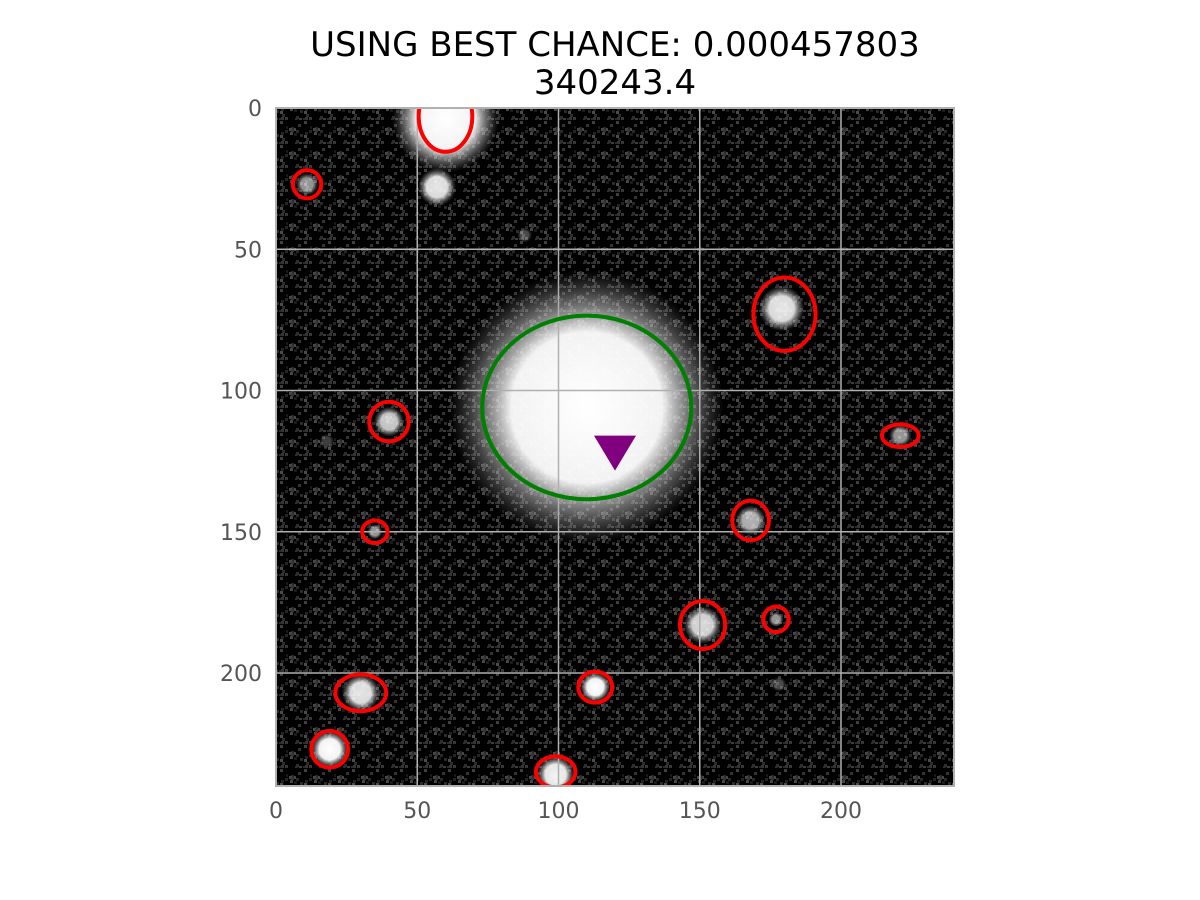 This screenshot has width=1200, height=900. I want to click on y-tick-label-1: 50, so click(248, 250).